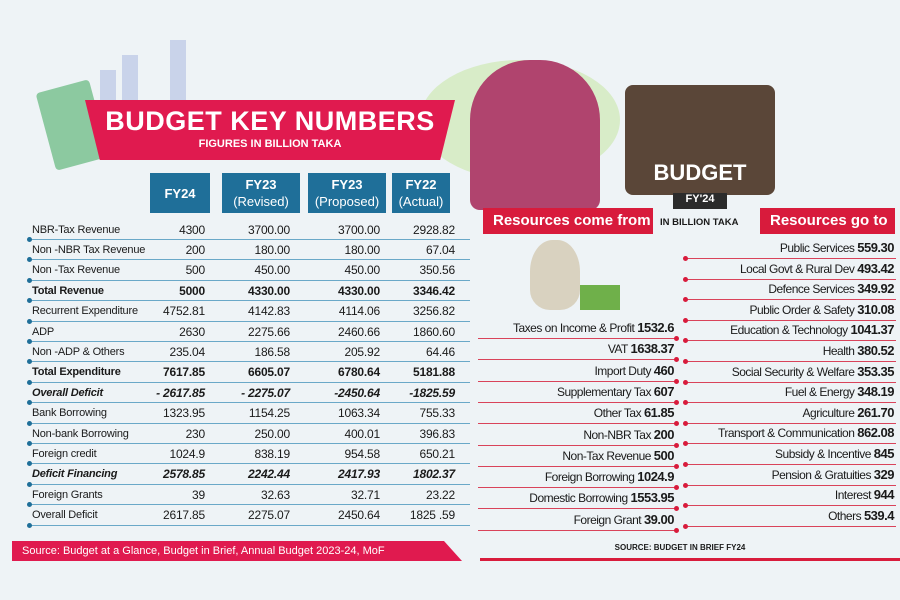 This screenshot has width=900, height=600. What do you see at coordinates (43, 331) in the screenshot?
I see `row-label: ADP` at bounding box center [43, 331].